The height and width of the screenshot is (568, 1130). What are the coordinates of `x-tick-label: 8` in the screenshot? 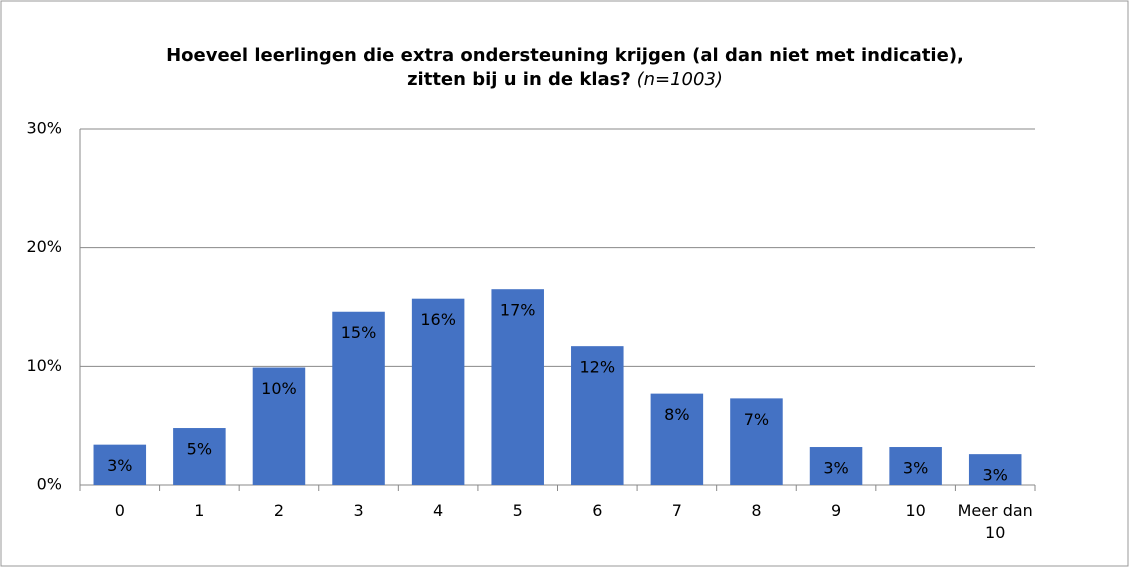 It's located at (756, 510).